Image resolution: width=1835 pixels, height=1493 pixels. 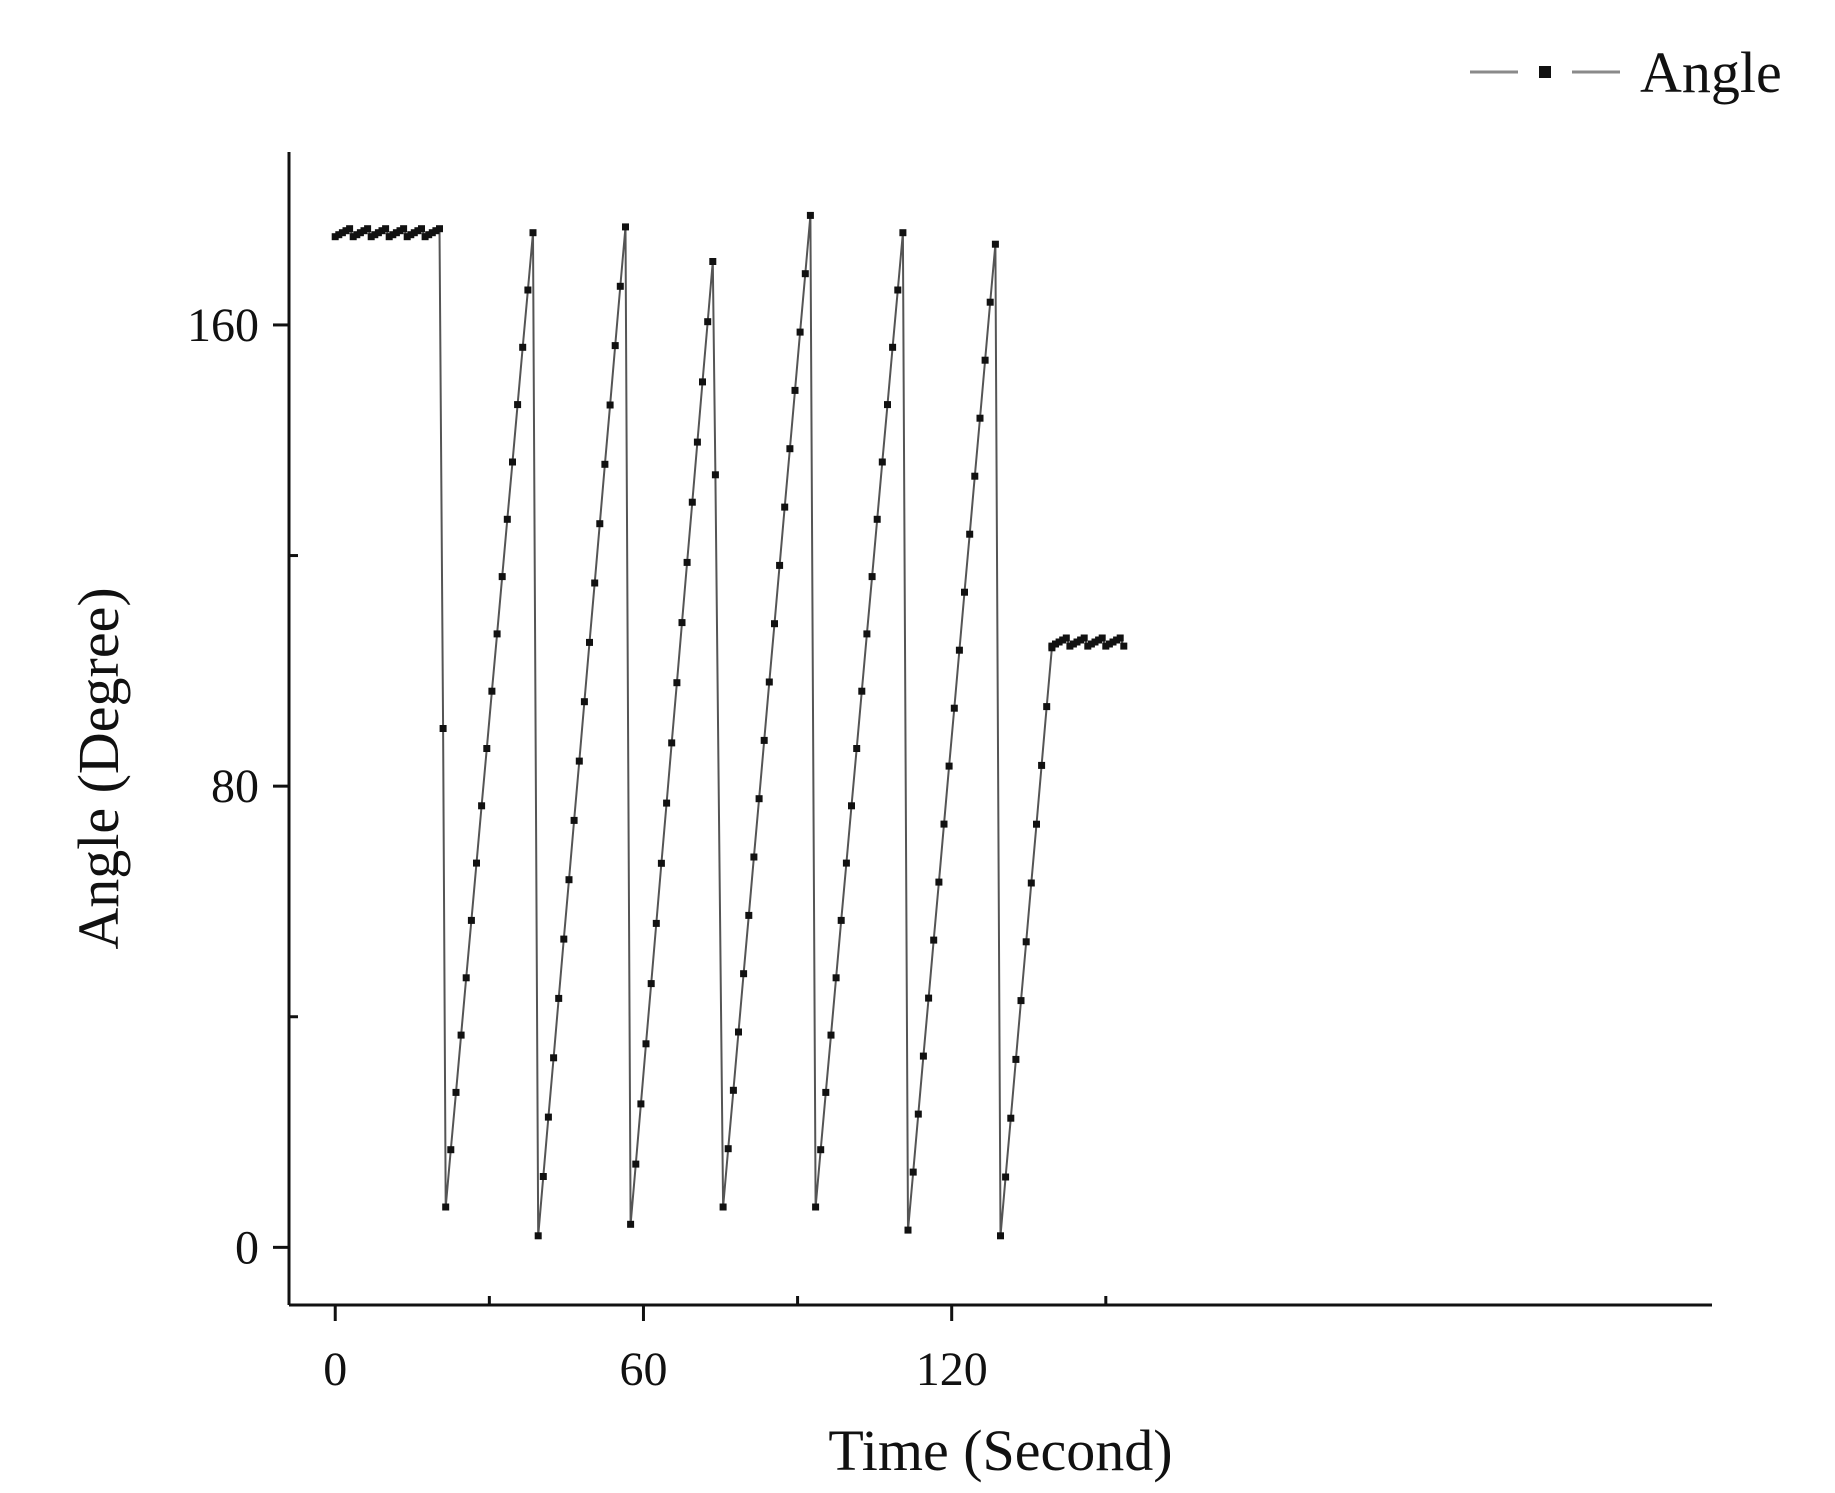 What do you see at coordinates (223, 325) in the screenshot?
I see `y-tick-label: 160` at bounding box center [223, 325].